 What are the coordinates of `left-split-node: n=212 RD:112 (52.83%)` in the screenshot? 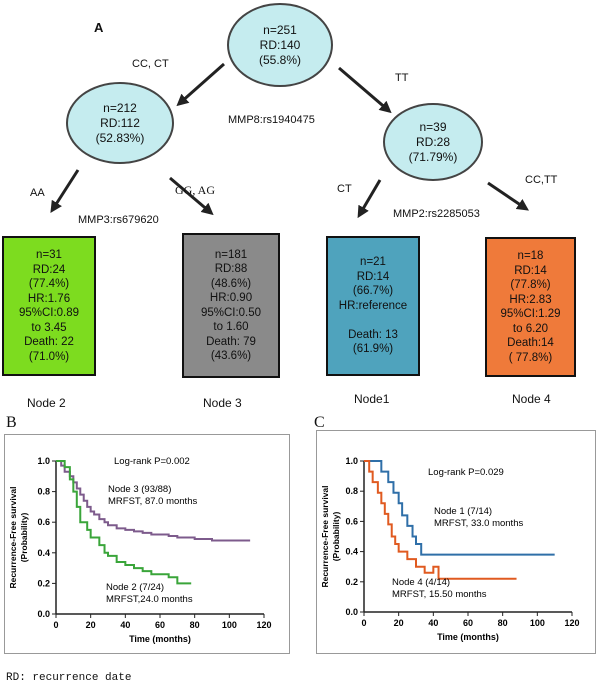 It's located at (120, 123).